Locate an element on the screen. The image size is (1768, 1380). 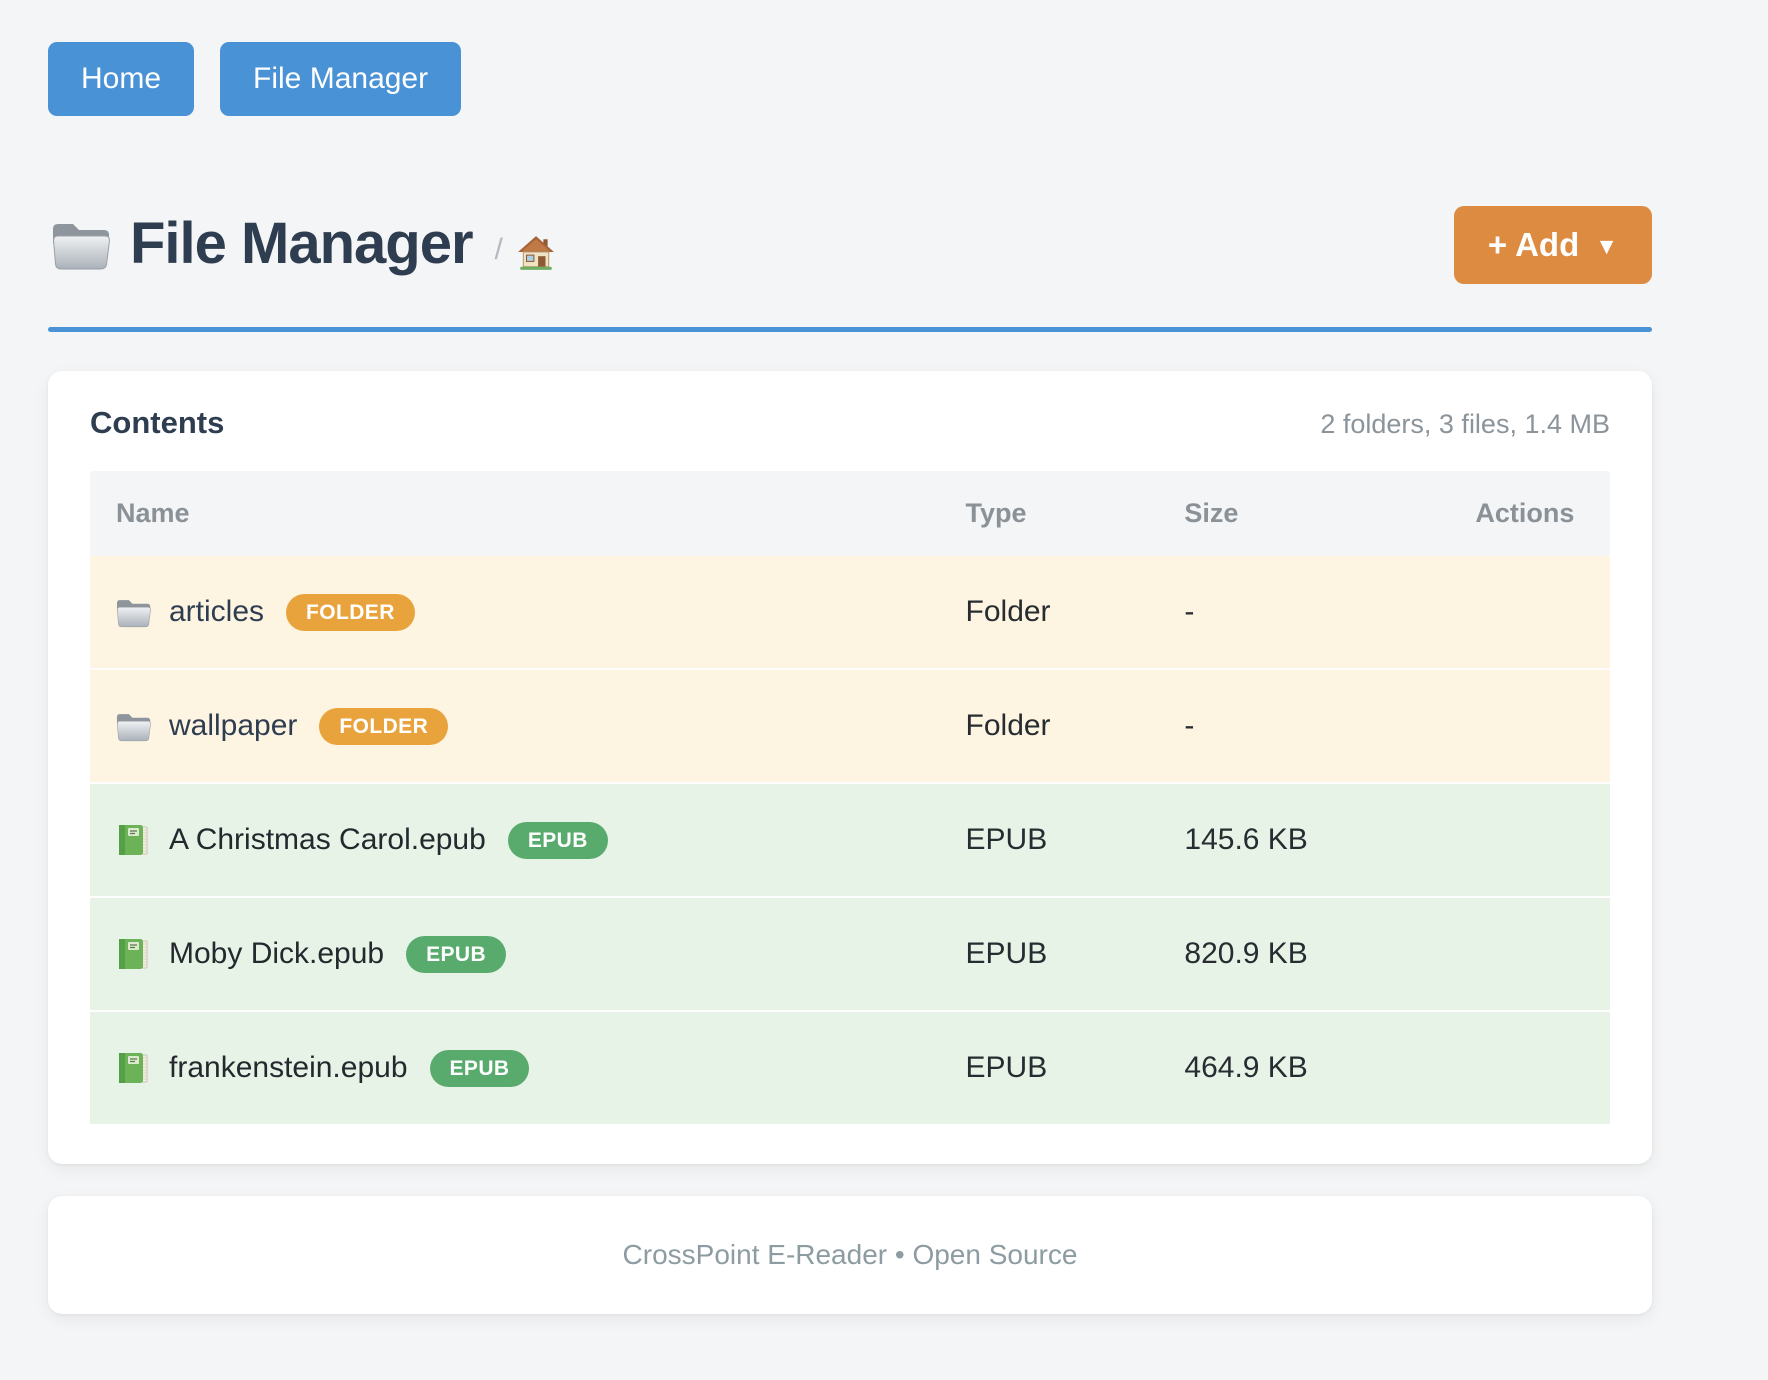
column-header-size: Size is located at coordinates (1211, 513).